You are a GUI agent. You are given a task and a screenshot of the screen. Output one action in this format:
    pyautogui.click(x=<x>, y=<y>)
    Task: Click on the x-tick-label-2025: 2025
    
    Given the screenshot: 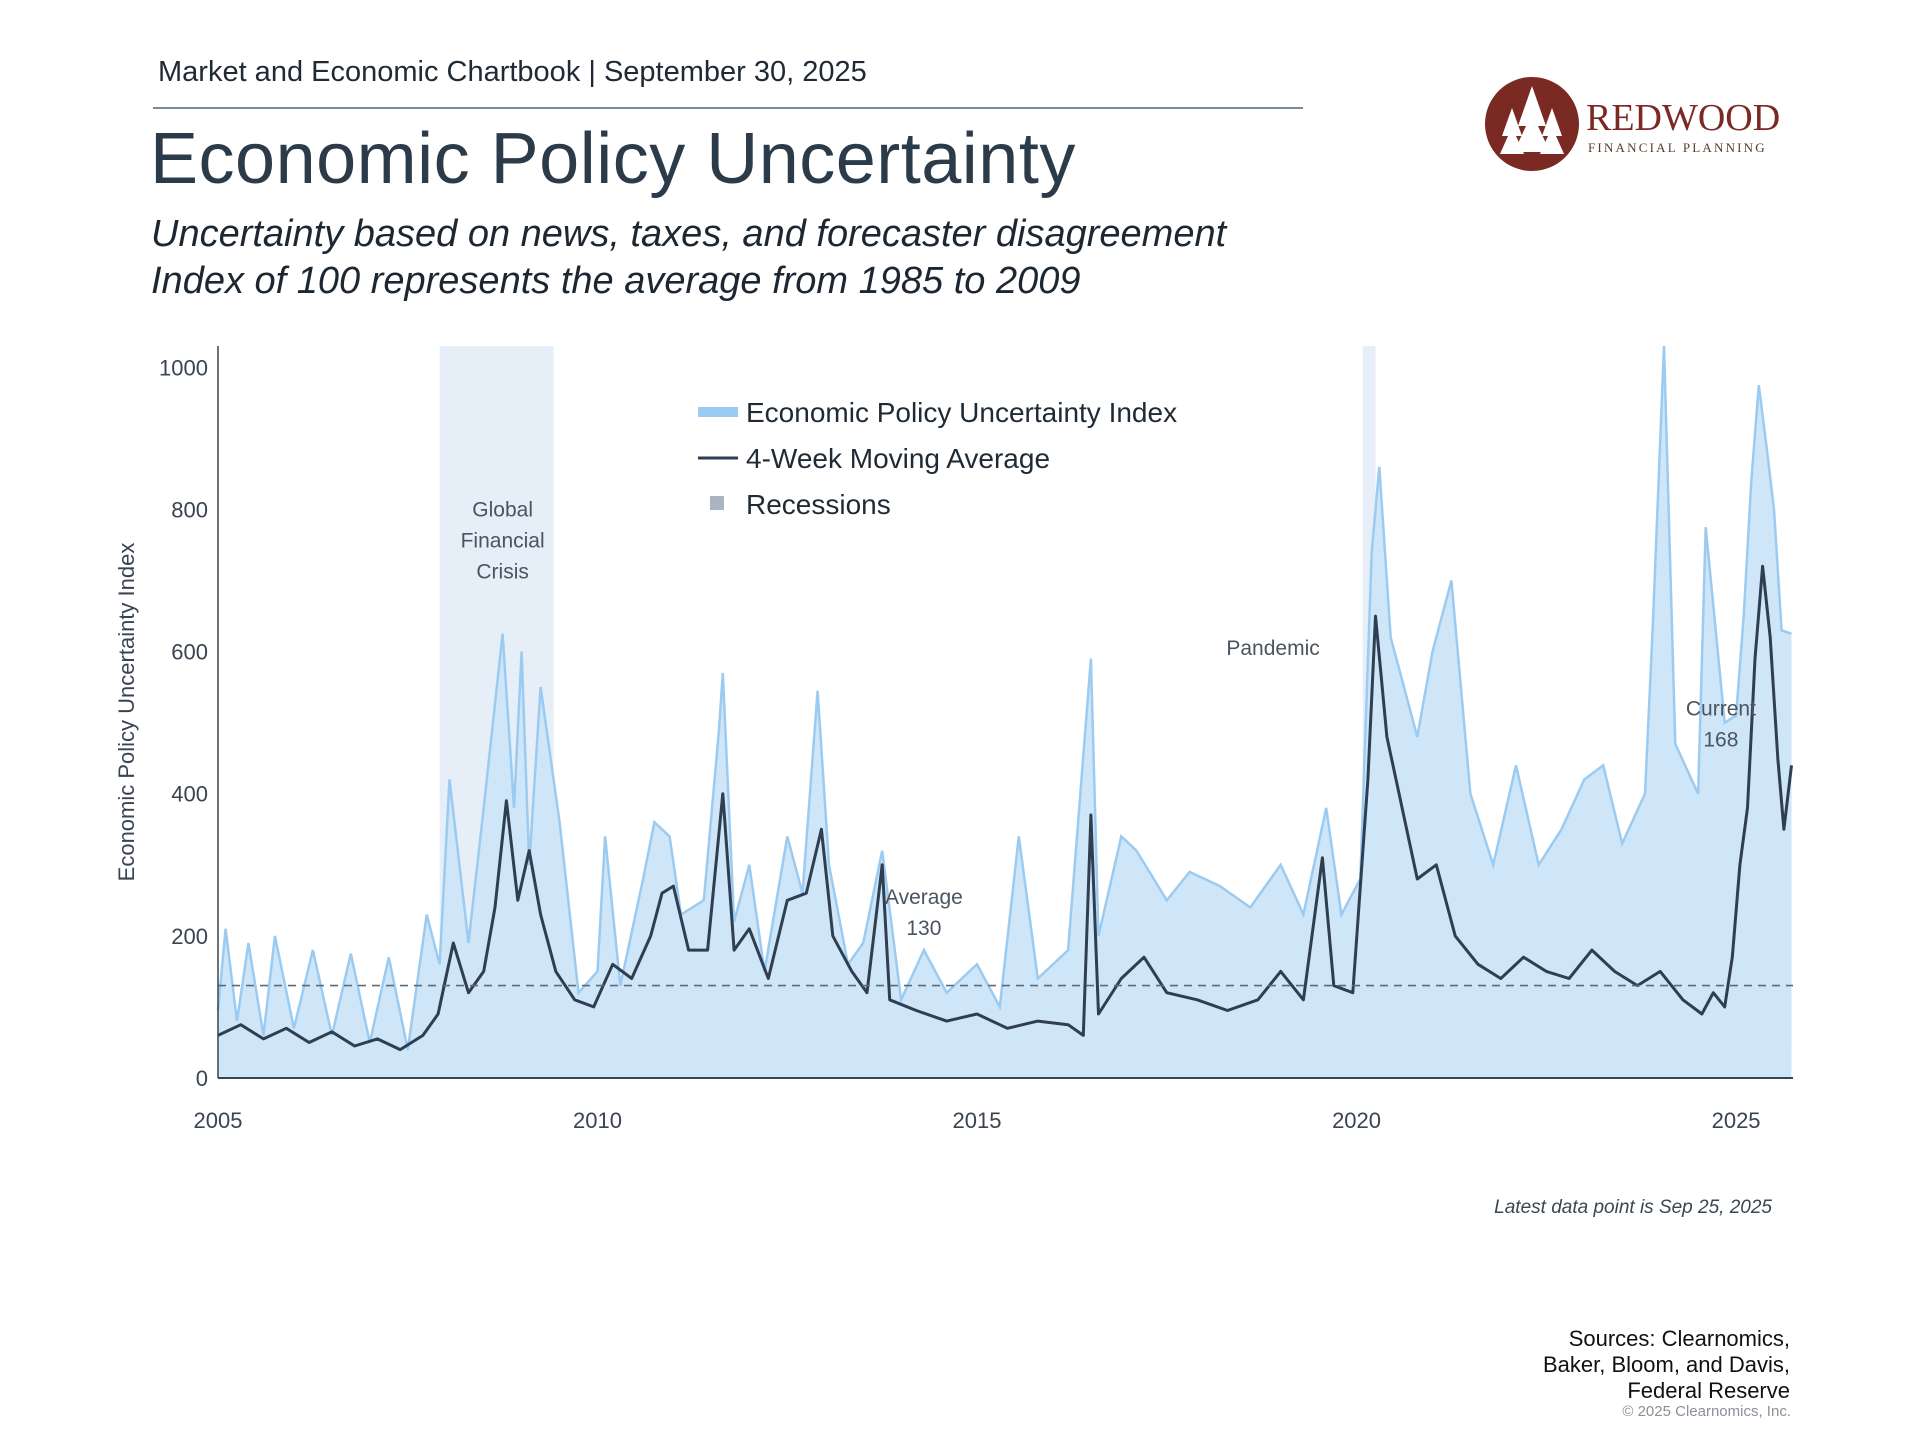 What is the action you would take?
    pyautogui.click(x=1736, y=1120)
    